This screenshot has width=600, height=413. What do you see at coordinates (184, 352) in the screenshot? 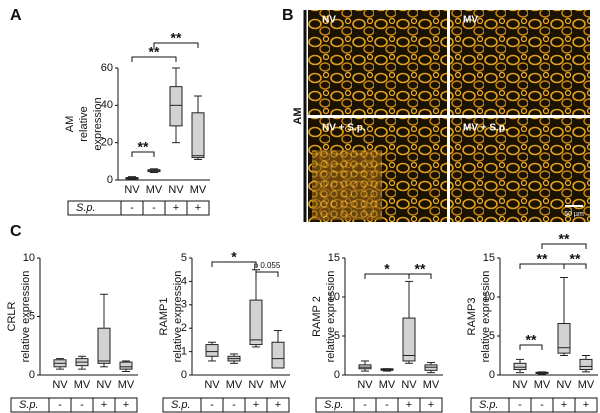
I see `y-tick-label: 1` at bounding box center [184, 352].